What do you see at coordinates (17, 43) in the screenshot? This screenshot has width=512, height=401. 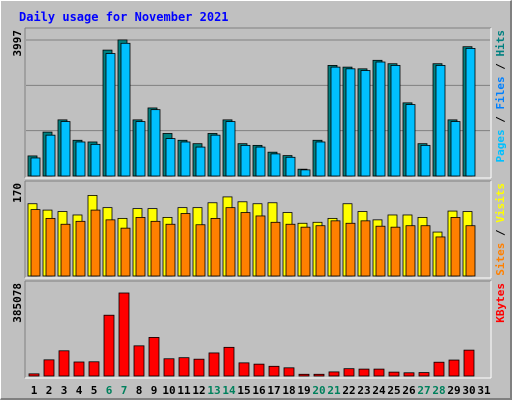 I see `y-max-label: 3997` at bounding box center [17, 43].